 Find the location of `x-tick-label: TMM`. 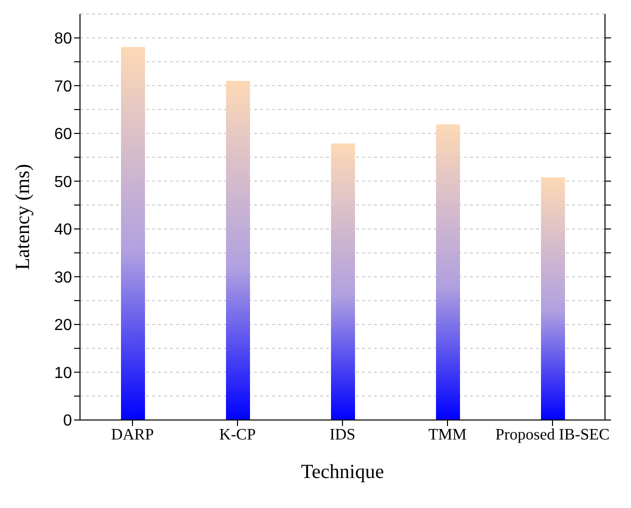

x-tick-label: TMM is located at coordinates (447, 435).